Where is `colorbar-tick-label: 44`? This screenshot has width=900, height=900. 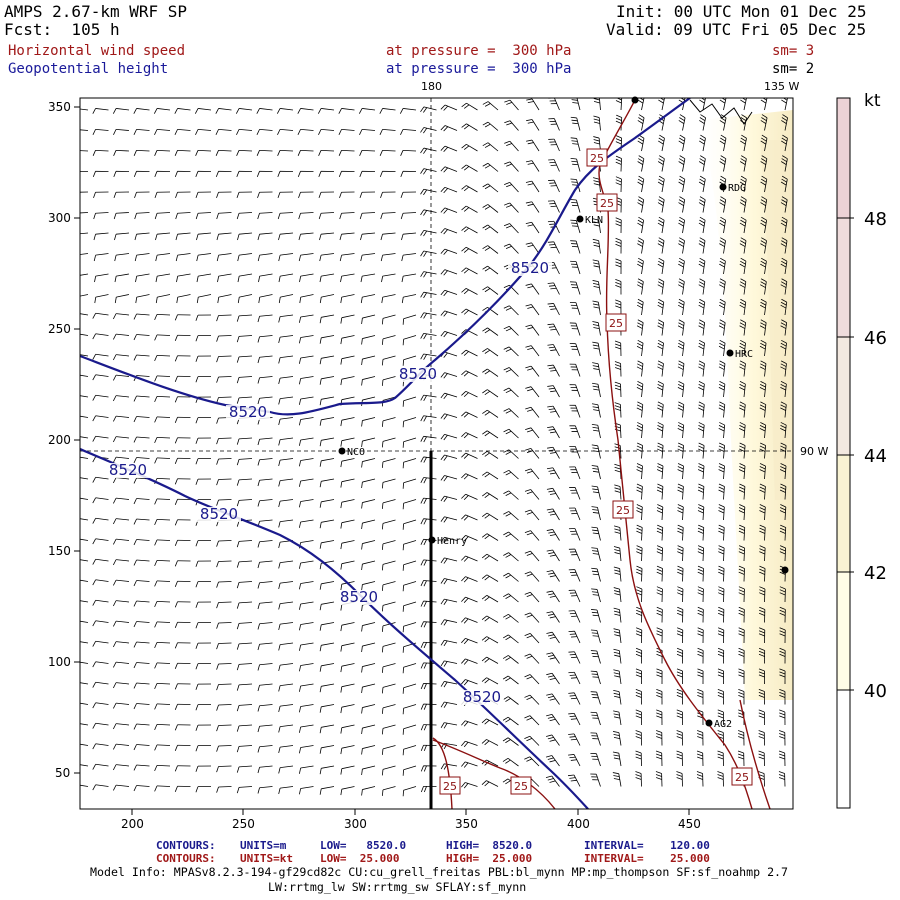 colorbar-tick-label: 44 is located at coordinates (875, 456).